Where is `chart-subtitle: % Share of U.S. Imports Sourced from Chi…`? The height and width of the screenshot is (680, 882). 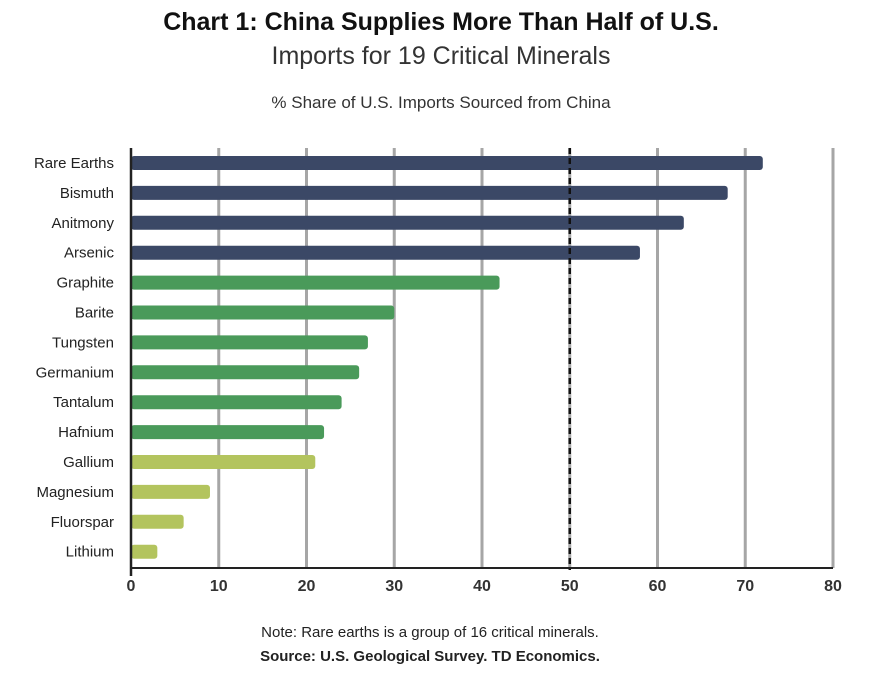 chart-subtitle: % Share of U.S. Imports Sourced from Chi… is located at coordinates (441, 102).